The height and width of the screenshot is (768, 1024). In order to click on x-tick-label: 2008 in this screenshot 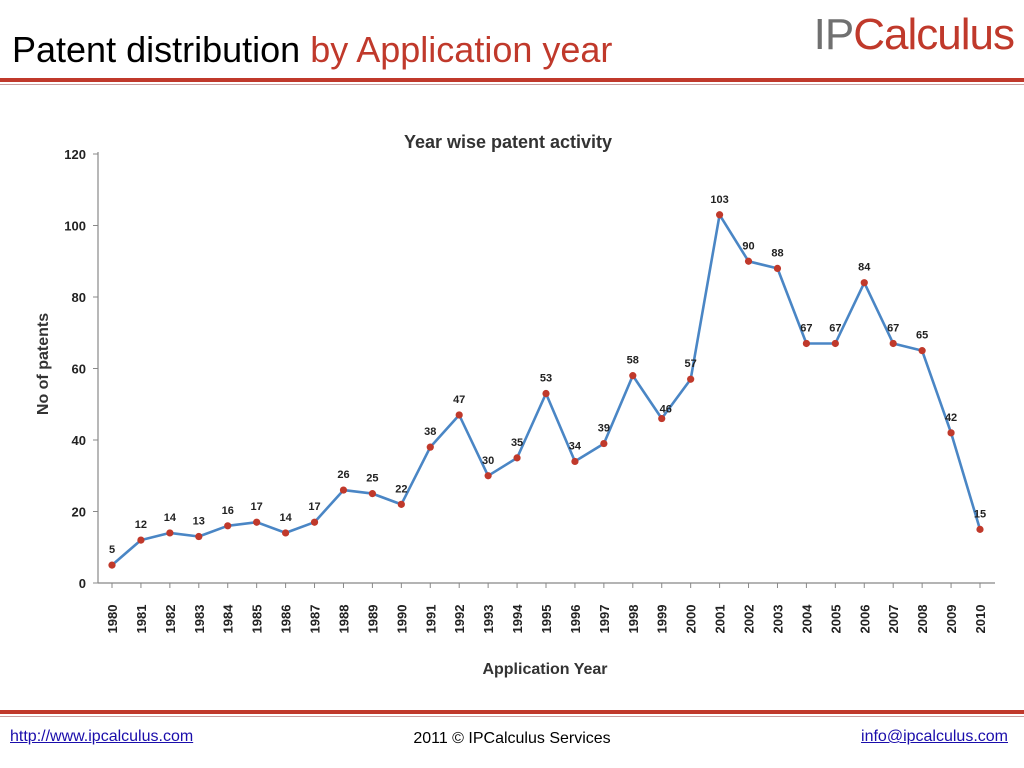, I will do `click(922, 619)`.